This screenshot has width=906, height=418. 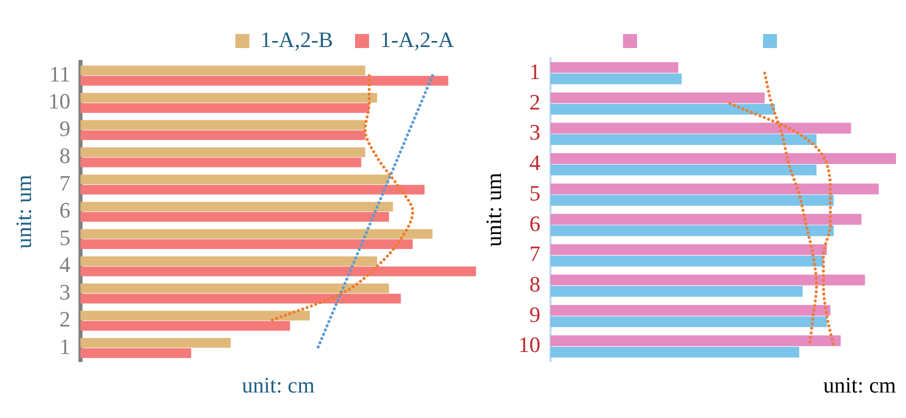 What do you see at coordinates (297, 39) in the screenshot?
I see `legend-label: 1-A,2-B` at bounding box center [297, 39].